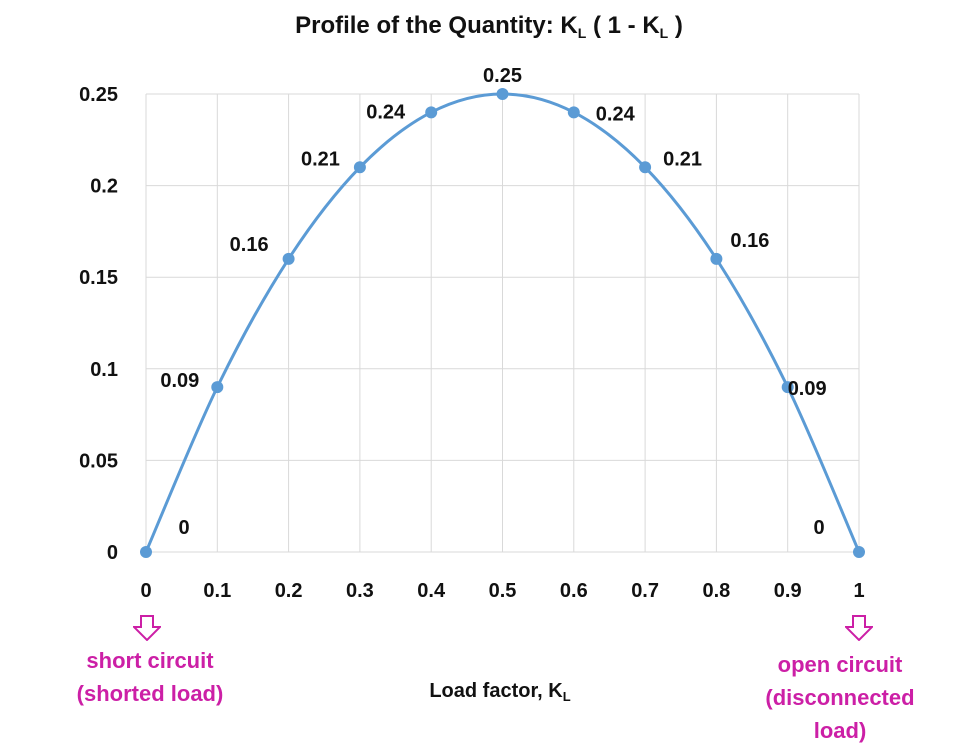 The height and width of the screenshot is (750, 978). Describe the element at coordinates (98, 95) in the screenshot. I see `y-tick-label: 0.25` at that location.